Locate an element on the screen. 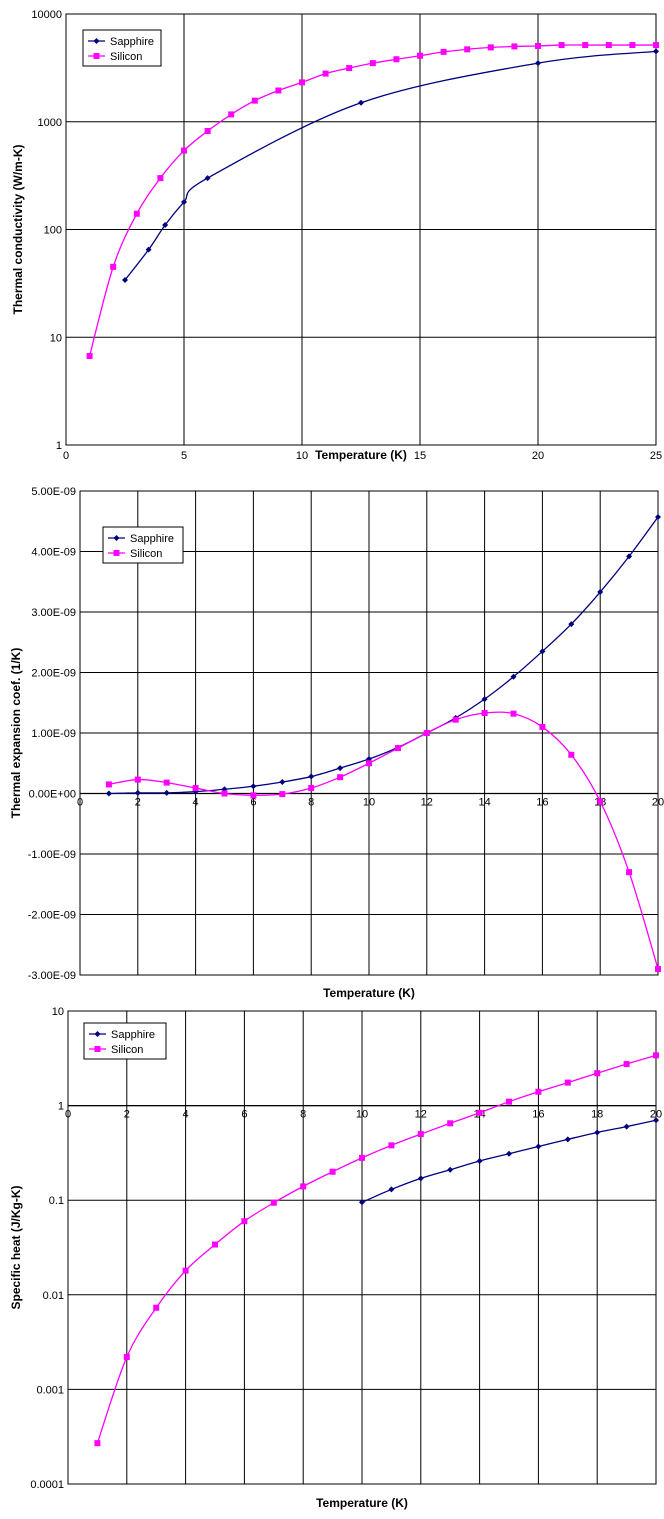 The image size is (664, 1519). y-tick-label: 1000 is located at coordinates (50, 123).